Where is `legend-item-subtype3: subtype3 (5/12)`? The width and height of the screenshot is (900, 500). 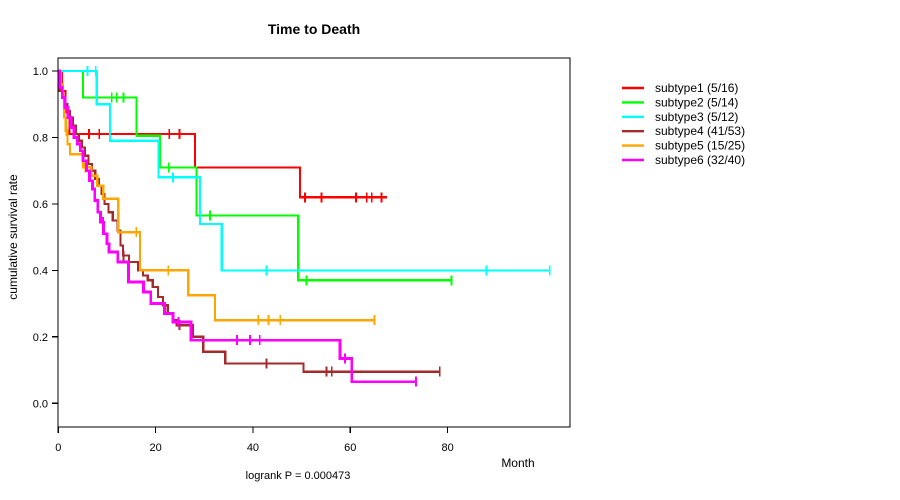
legend-item-subtype3: subtype3 (5/12) is located at coordinates (680, 117).